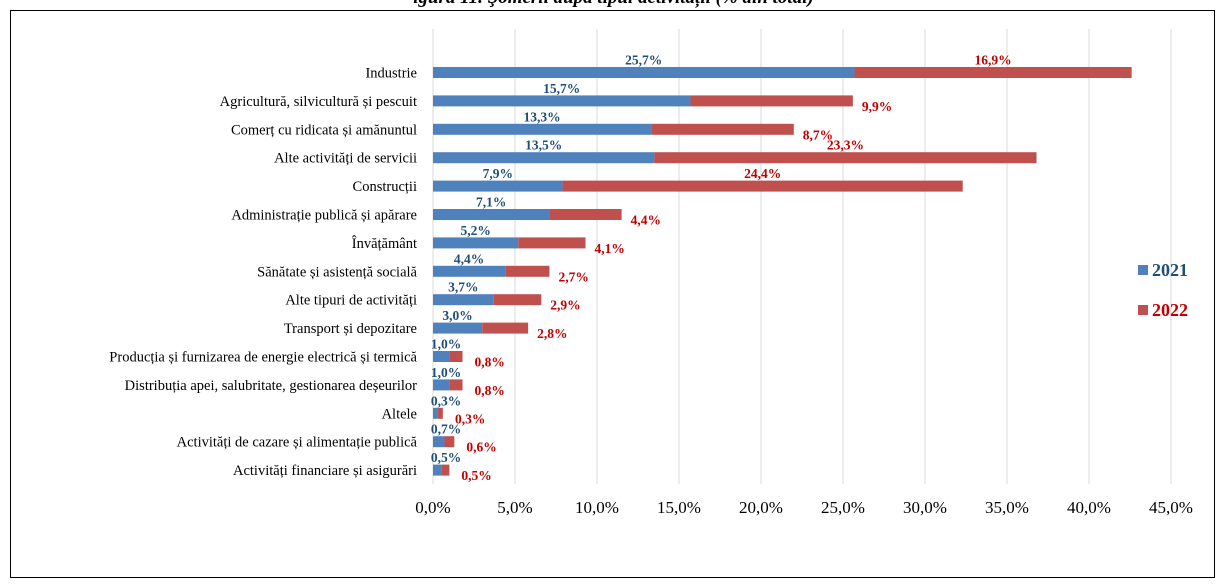 The width and height of the screenshot is (1227, 587). I want to click on category-label: Comerț cu ridicata și amănuntul, so click(324, 130).